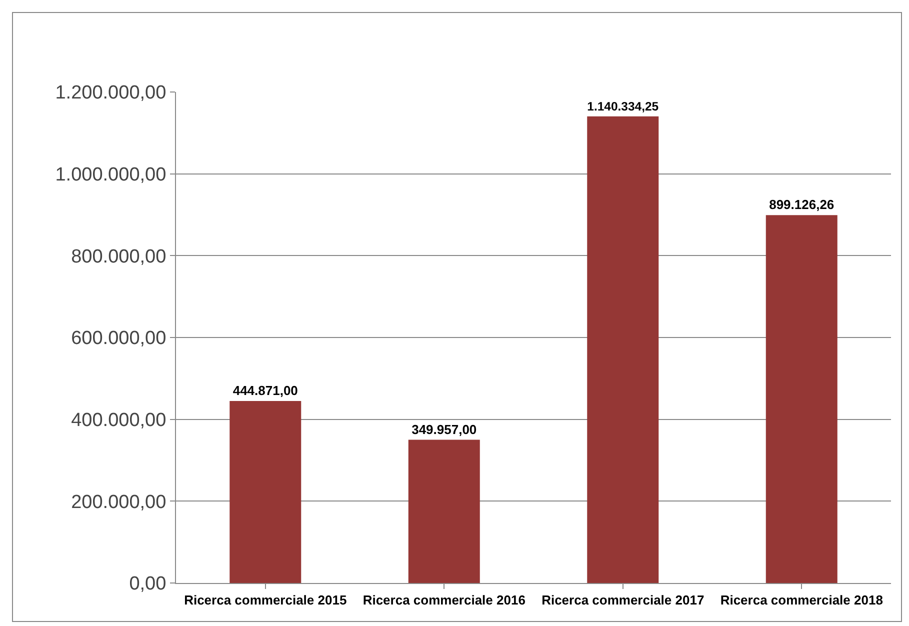 The image size is (909, 626). I want to click on y-tick-label: 400.000,00, so click(118, 420).